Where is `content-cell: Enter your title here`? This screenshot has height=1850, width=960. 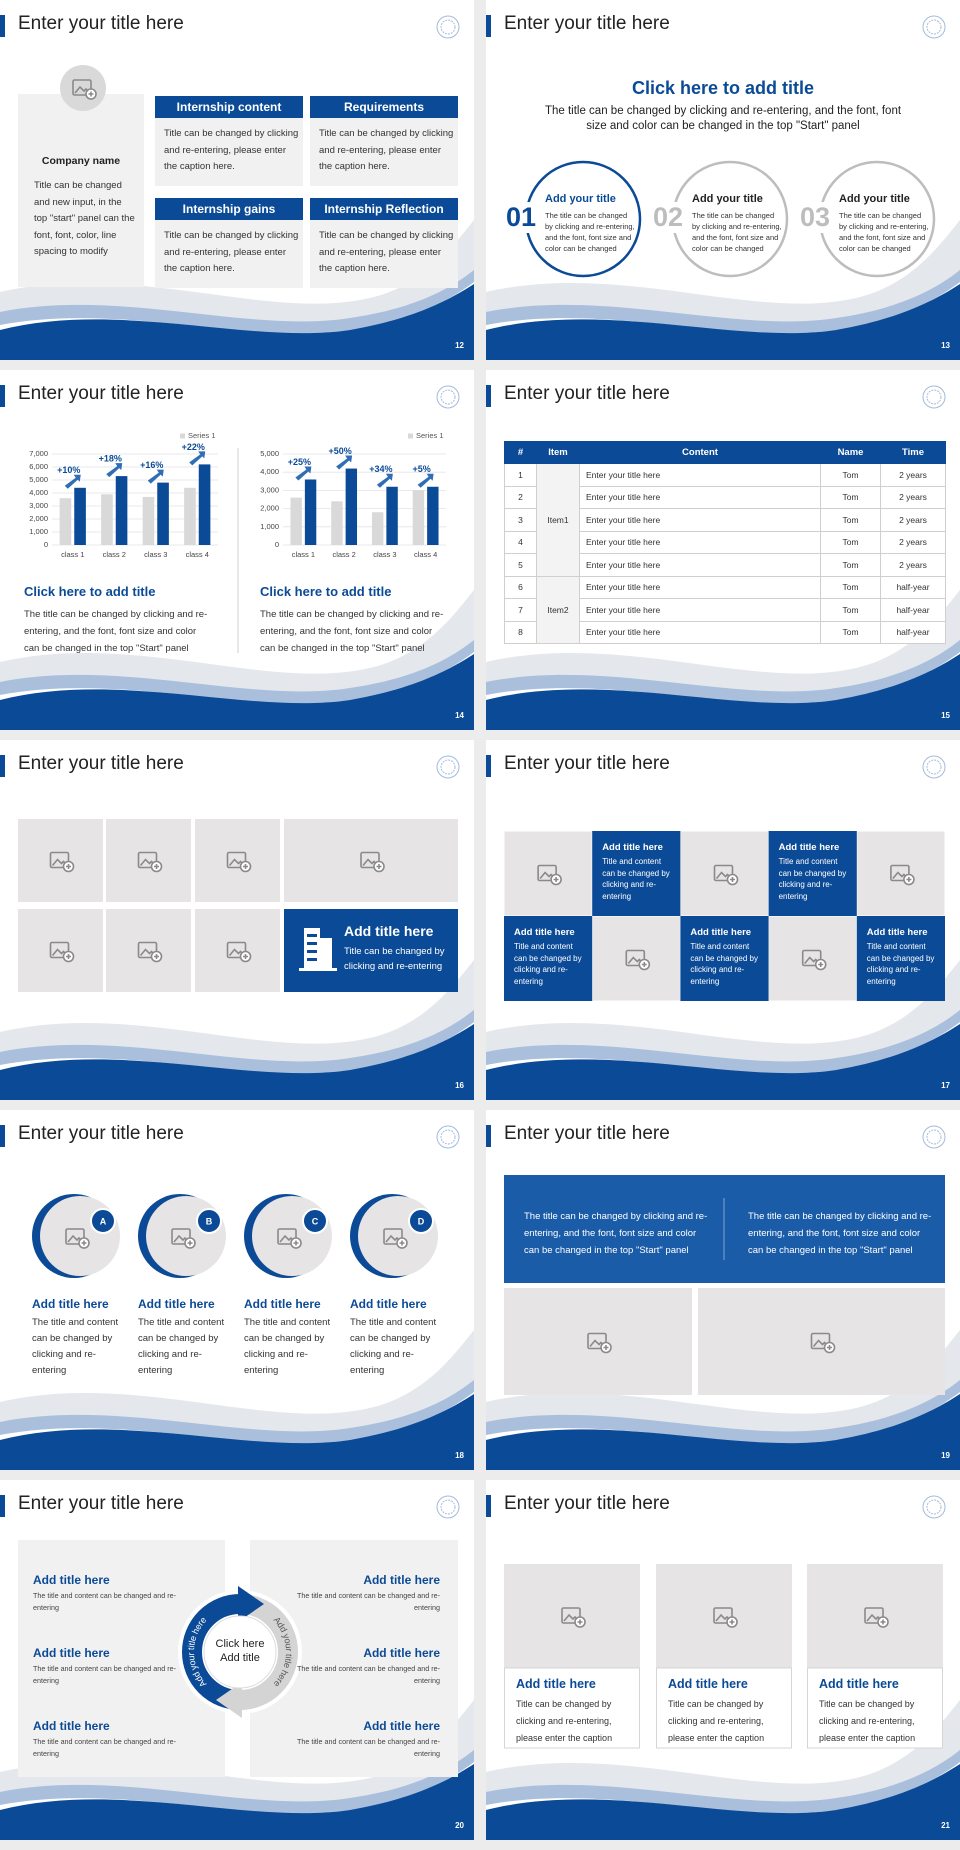 content-cell: Enter your title here is located at coordinates (700, 475).